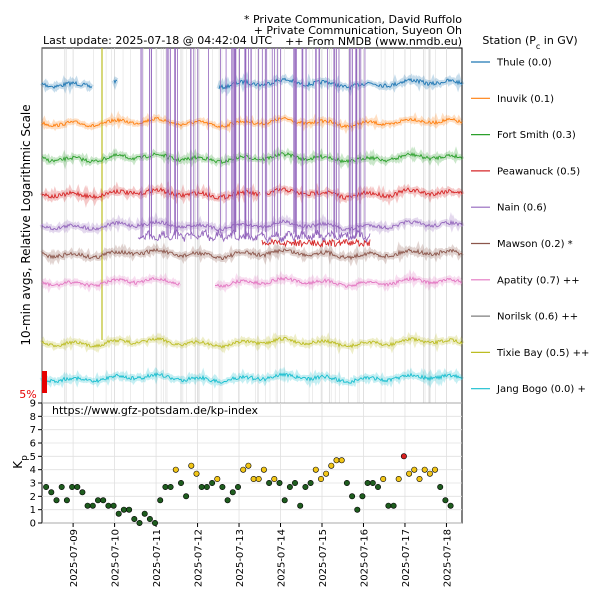 The width and height of the screenshot is (600, 600). I want to click on legend-label-2: Fort Smith (0.3), so click(536, 135).